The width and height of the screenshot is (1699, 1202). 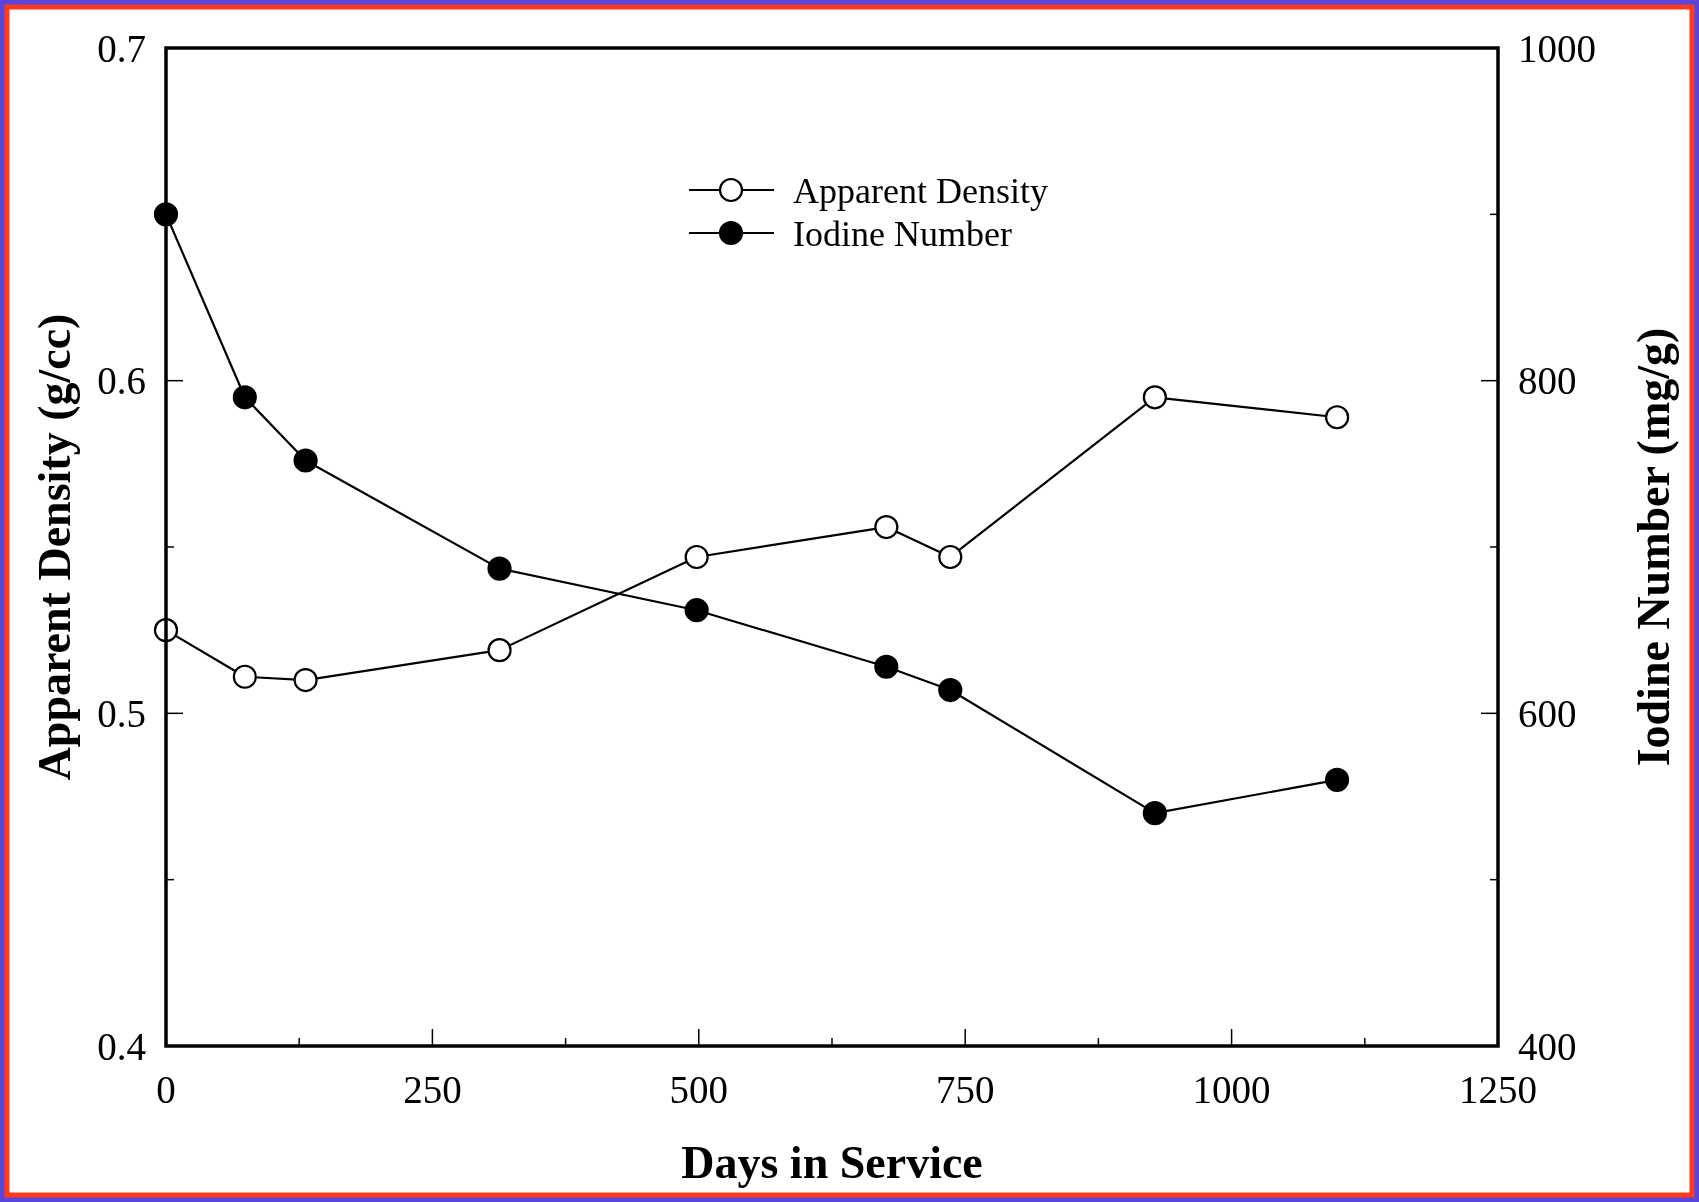 I want to click on x-axis-title: Days in Service, so click(x=832, y=1162).